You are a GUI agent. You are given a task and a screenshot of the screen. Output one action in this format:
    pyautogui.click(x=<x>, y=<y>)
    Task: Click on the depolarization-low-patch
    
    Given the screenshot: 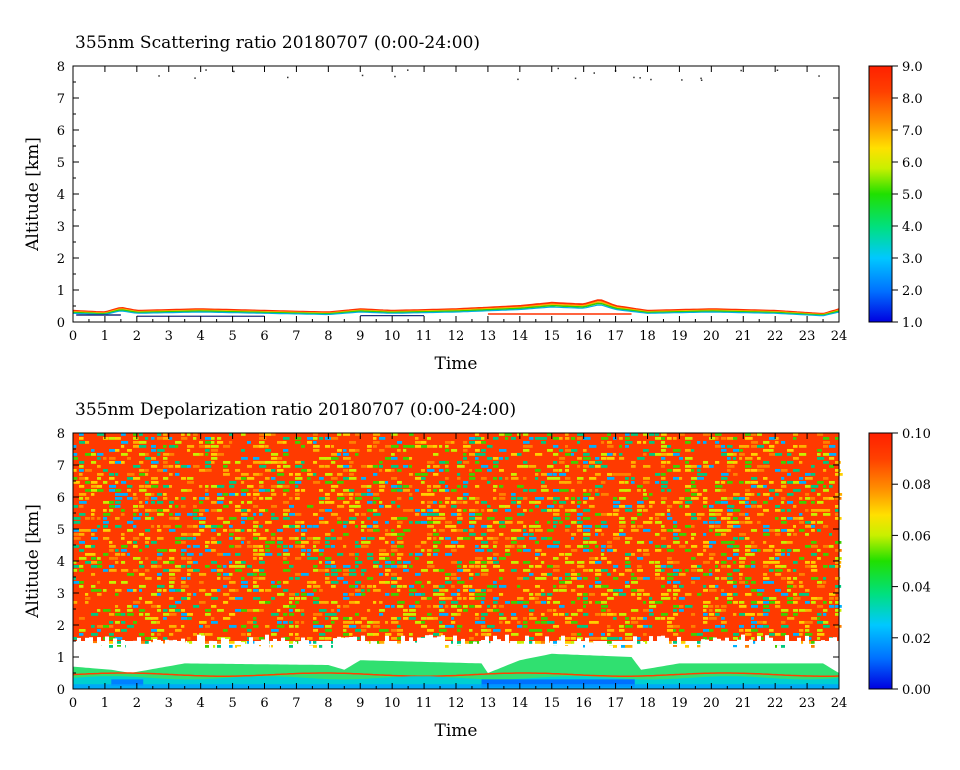 What is the action you would take?
    pyautogui.click(x=558, y=683)
    